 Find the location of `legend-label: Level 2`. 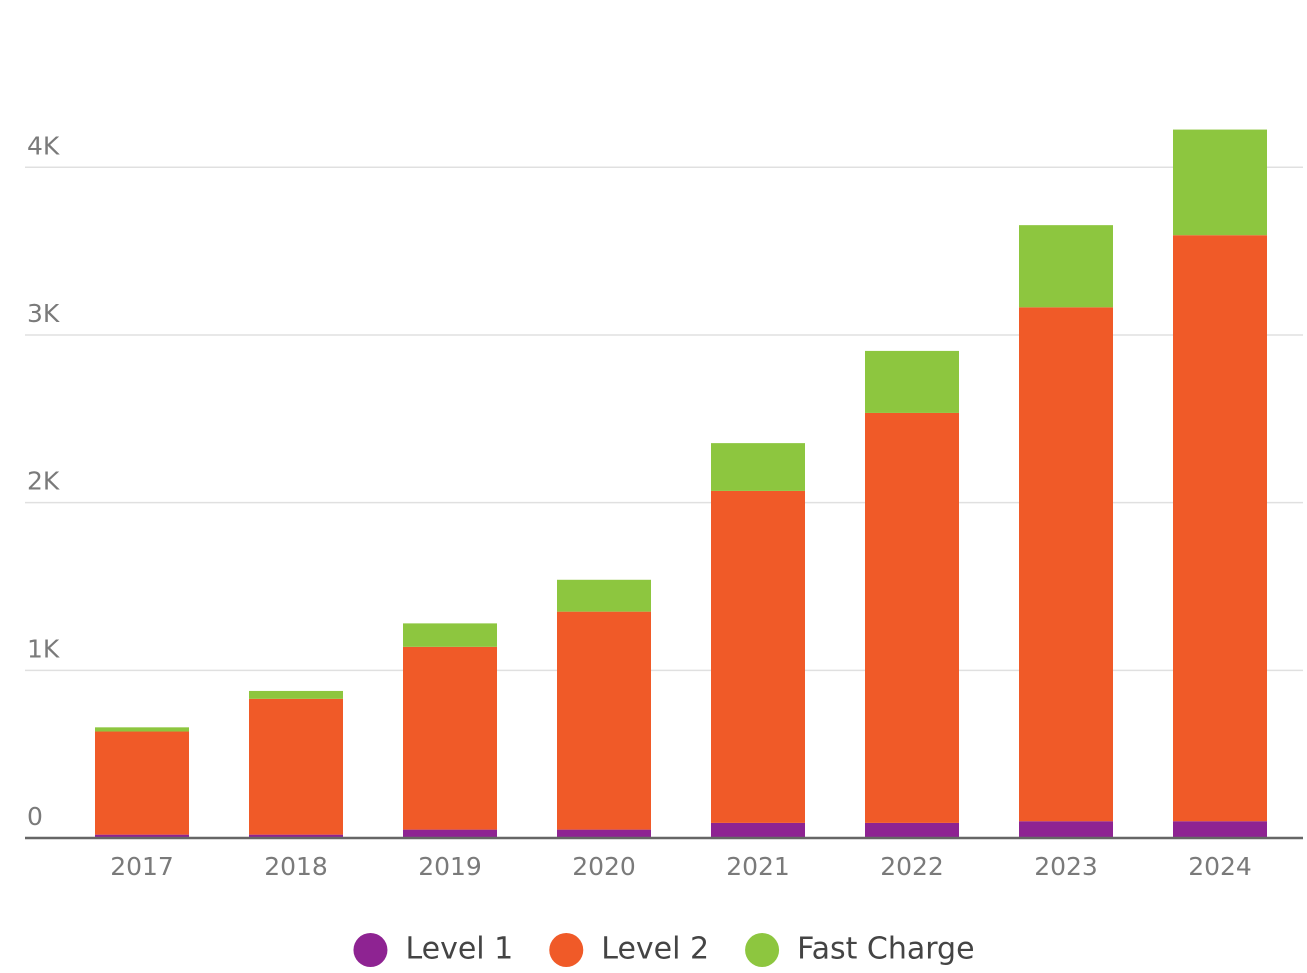

legend-label: Level 2 is located at coordinates (655, 949).